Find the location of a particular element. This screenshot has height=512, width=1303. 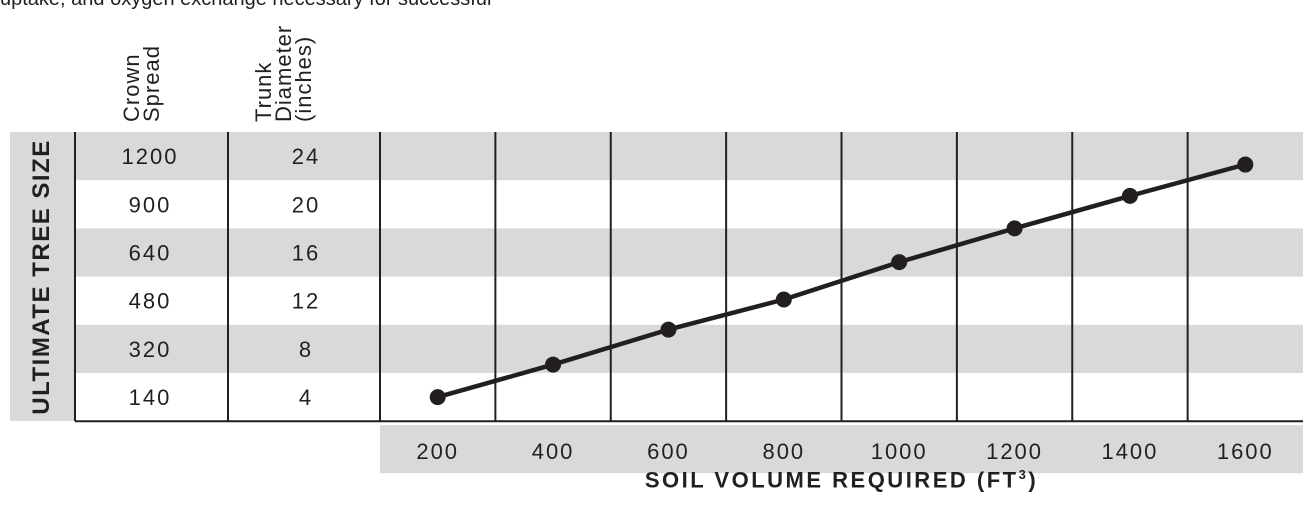

crown-spread-cell: 900 is located at coordinates (150, 204).